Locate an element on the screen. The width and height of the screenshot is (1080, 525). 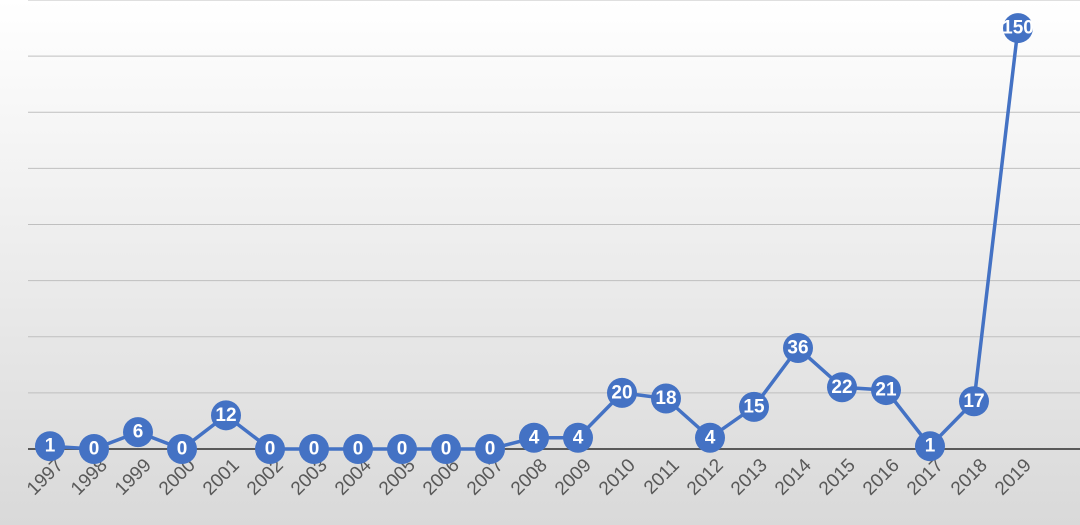
data-label: 150 is located at coordinates (1018, 28).